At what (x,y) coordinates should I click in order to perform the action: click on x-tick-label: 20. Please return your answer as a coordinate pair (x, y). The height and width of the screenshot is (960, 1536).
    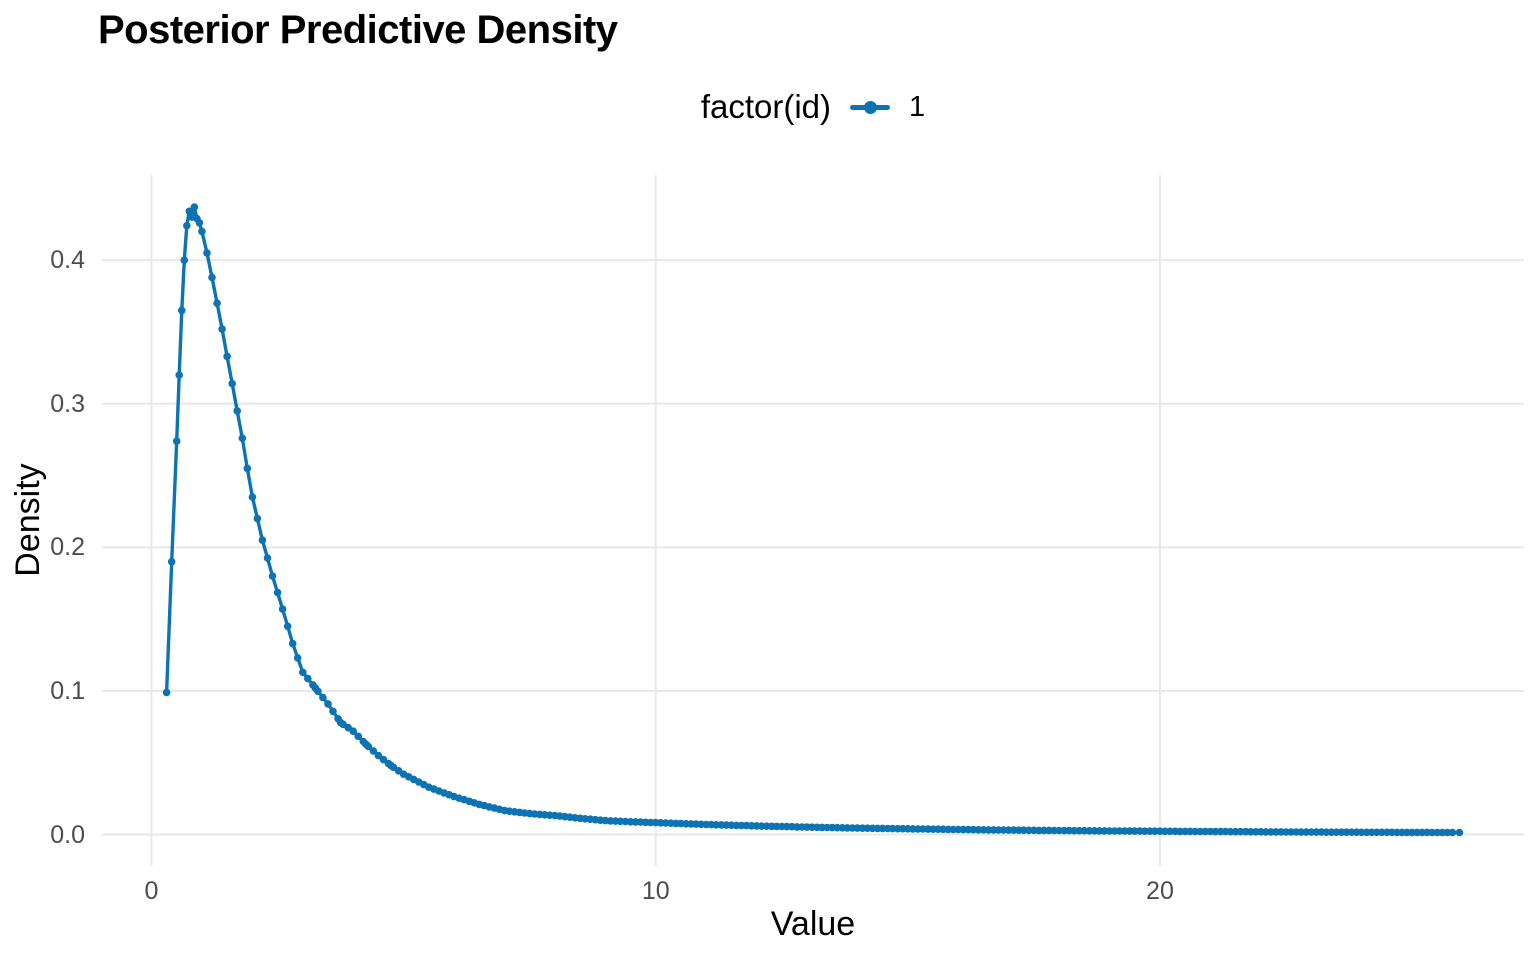
    Looking at the image, I should click on (1160, 891).